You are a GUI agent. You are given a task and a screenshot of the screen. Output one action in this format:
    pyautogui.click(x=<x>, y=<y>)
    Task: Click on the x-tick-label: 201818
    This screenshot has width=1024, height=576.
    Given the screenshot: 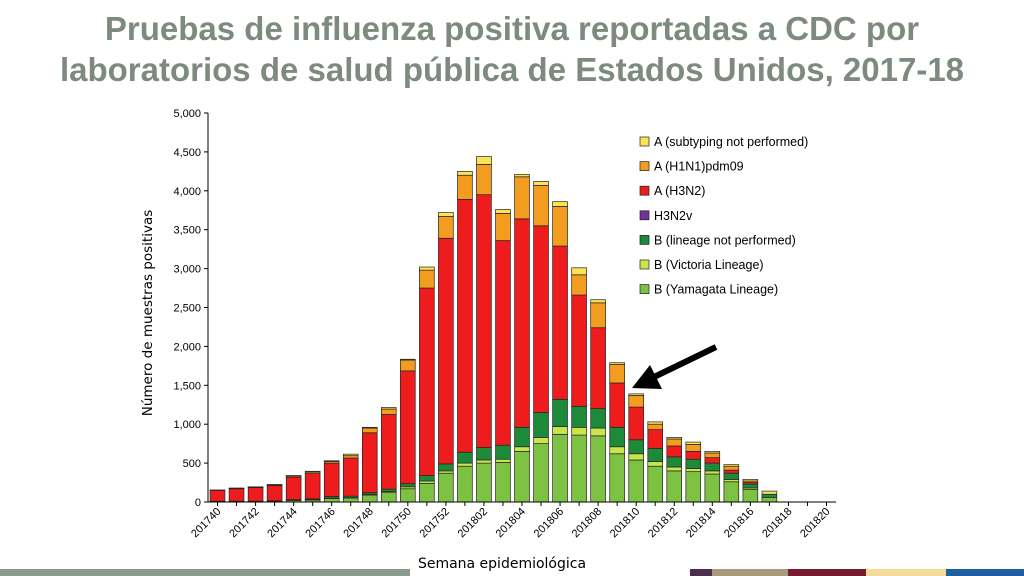 What is the action you would take?
    pyautogui.click(x=777, y=523)
    